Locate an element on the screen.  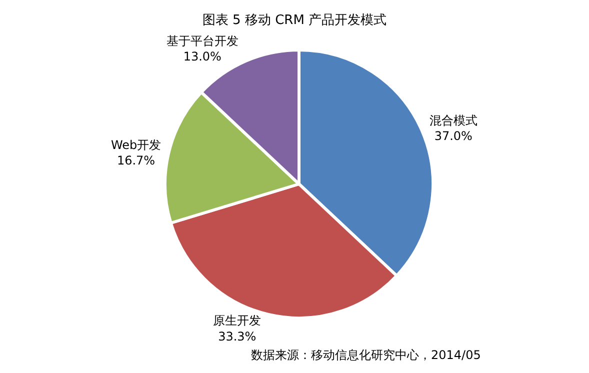
slice-label: 混合模式 is located at coordinates (453, 121).